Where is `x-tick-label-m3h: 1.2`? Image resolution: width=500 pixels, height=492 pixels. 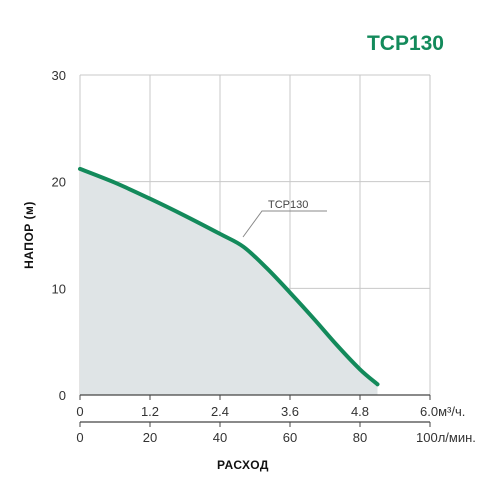 x-tick-label-m3h: 1.2 is located at coordinates (150, 411).